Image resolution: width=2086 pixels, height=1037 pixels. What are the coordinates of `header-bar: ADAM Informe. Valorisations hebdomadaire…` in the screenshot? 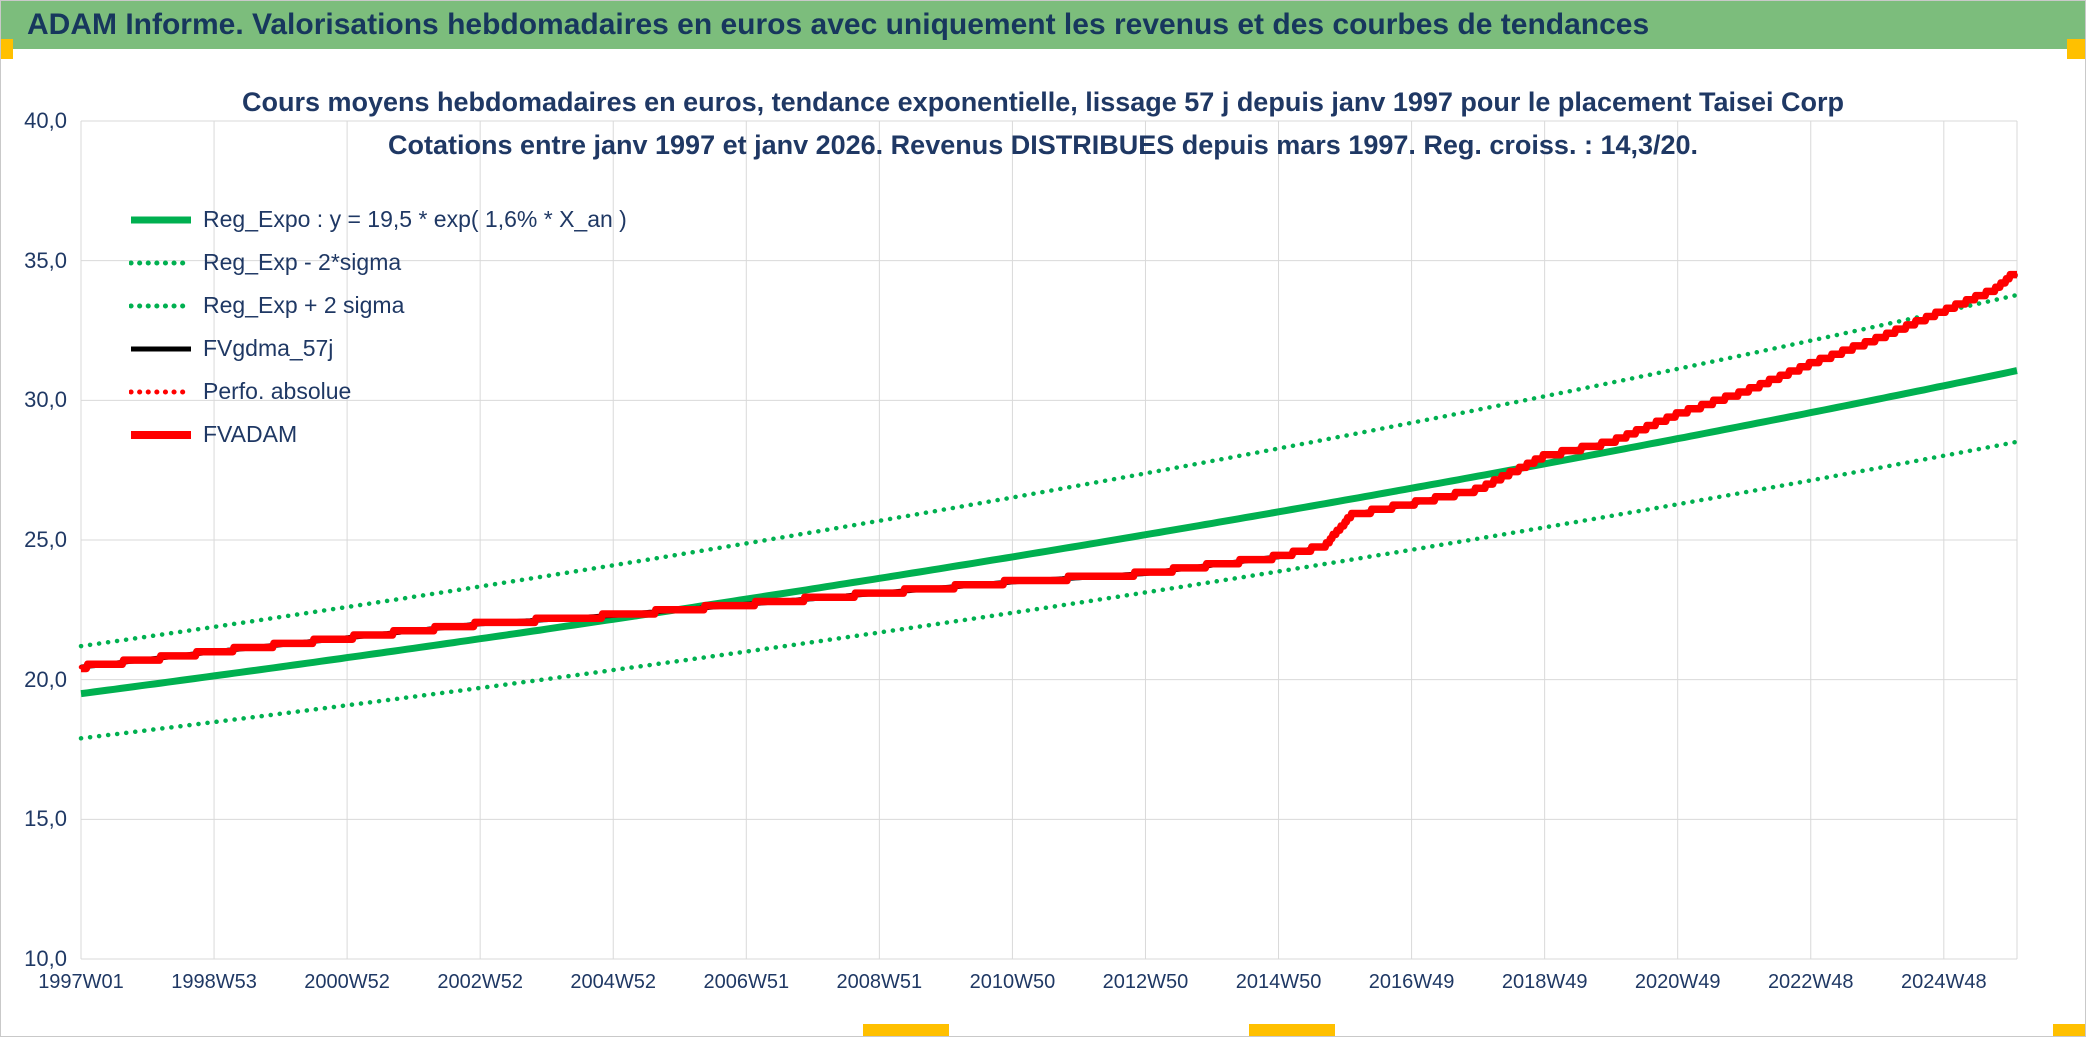 It's located at (1043, 25).